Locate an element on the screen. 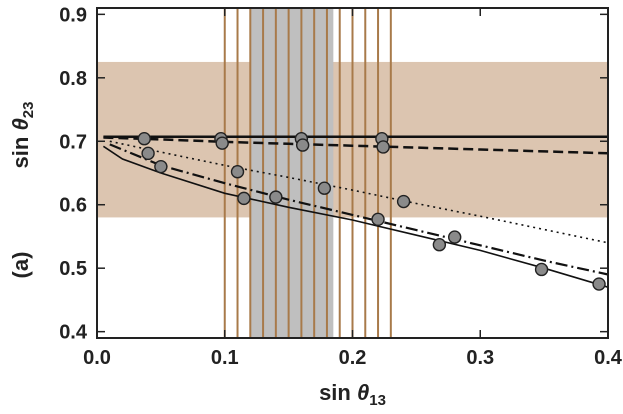 The width and height of the screenshot is (623, 414). x-tick-label-3: 0.3 is located at coordinates (480, 358).